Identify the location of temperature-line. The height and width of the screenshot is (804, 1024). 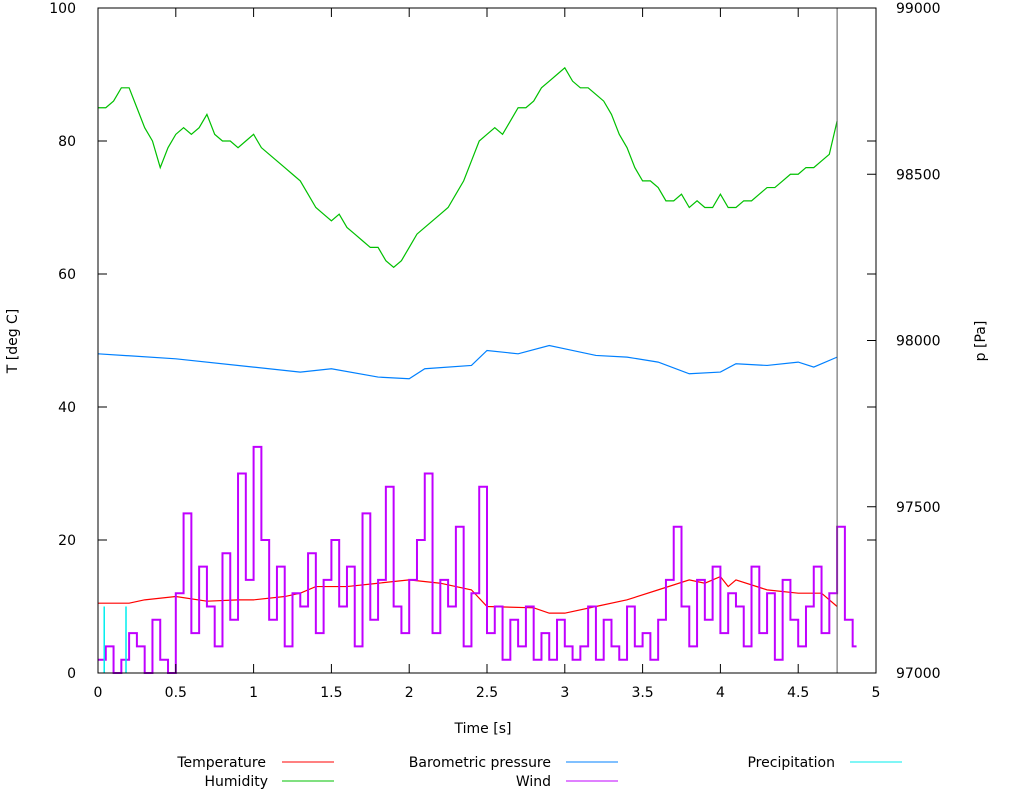
(467, 595).